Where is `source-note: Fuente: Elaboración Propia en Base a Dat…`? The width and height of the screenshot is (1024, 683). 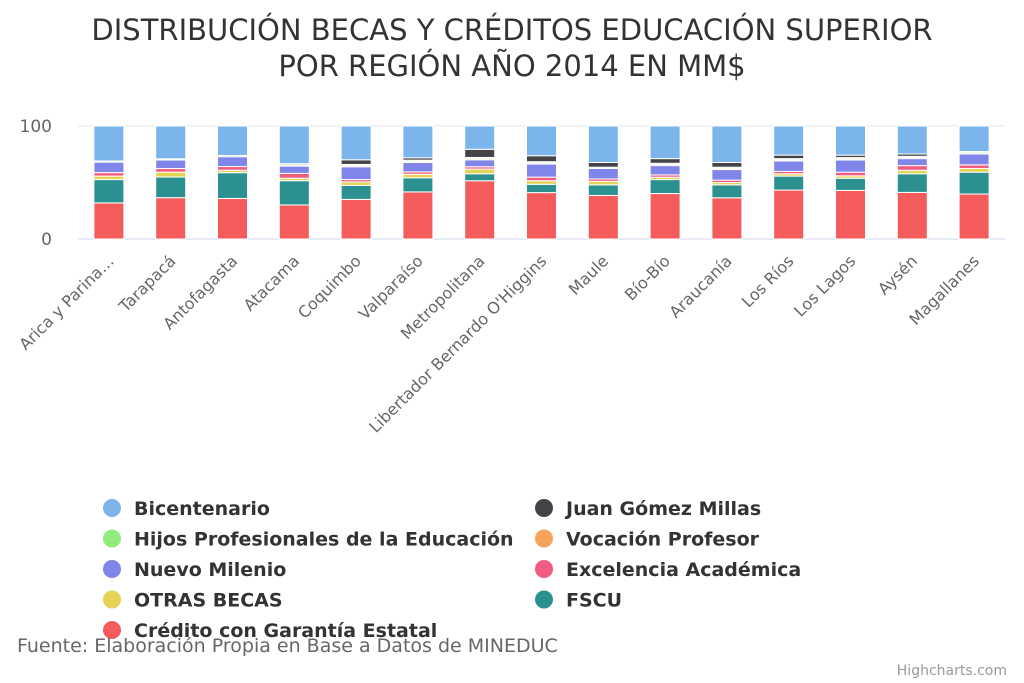
source-note: Fuente: Elaboración Propia en Base a Dat… is located at coordinates (287, 646).